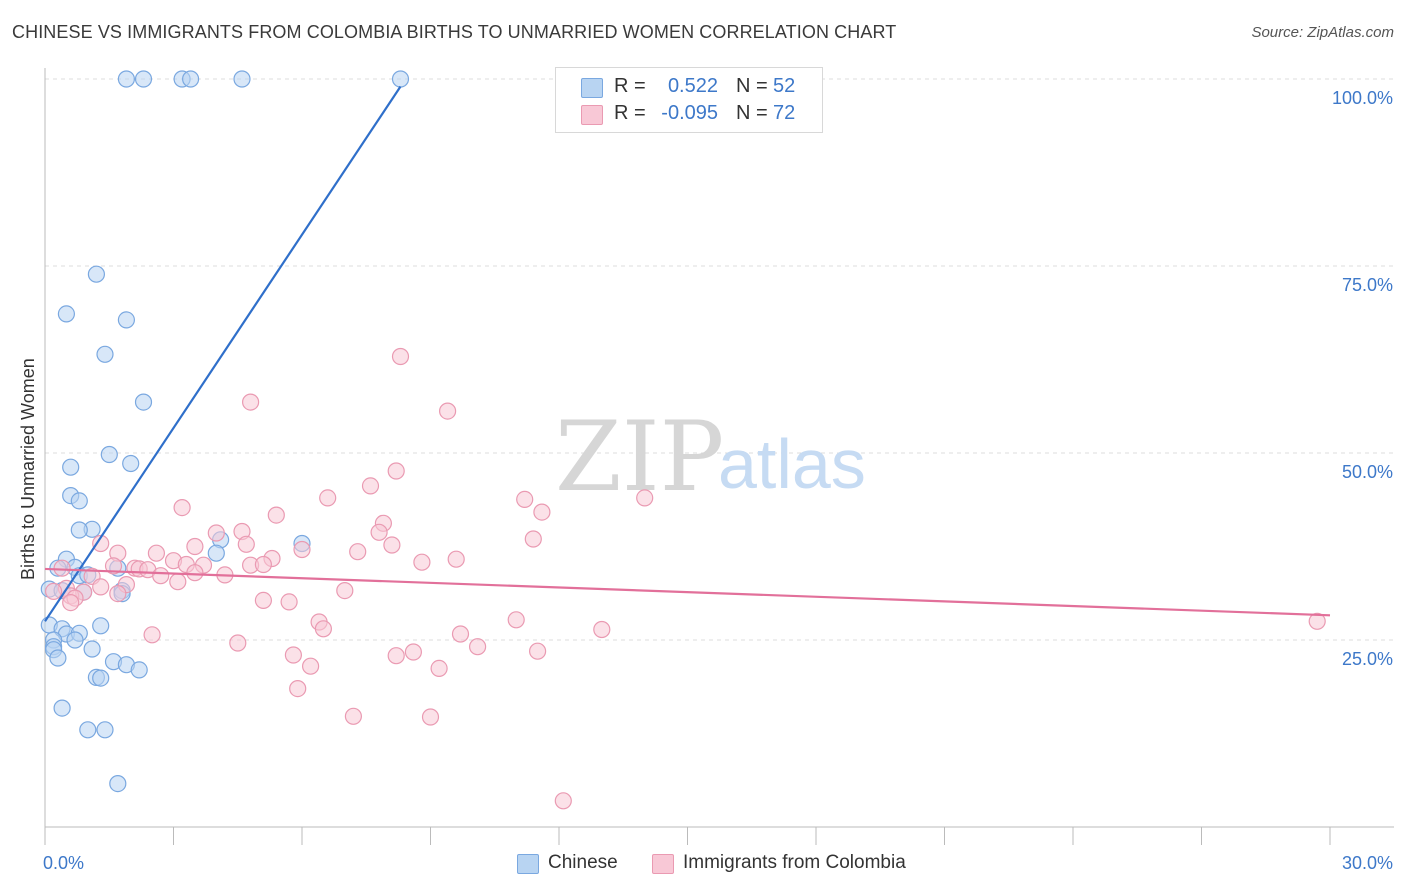 The width and height of the screenshot is (1406, 892). Describe the element at coordinates (28, 469) in the screenshot. I see `y-axis-label: Births to Unmarried Women` at that location.